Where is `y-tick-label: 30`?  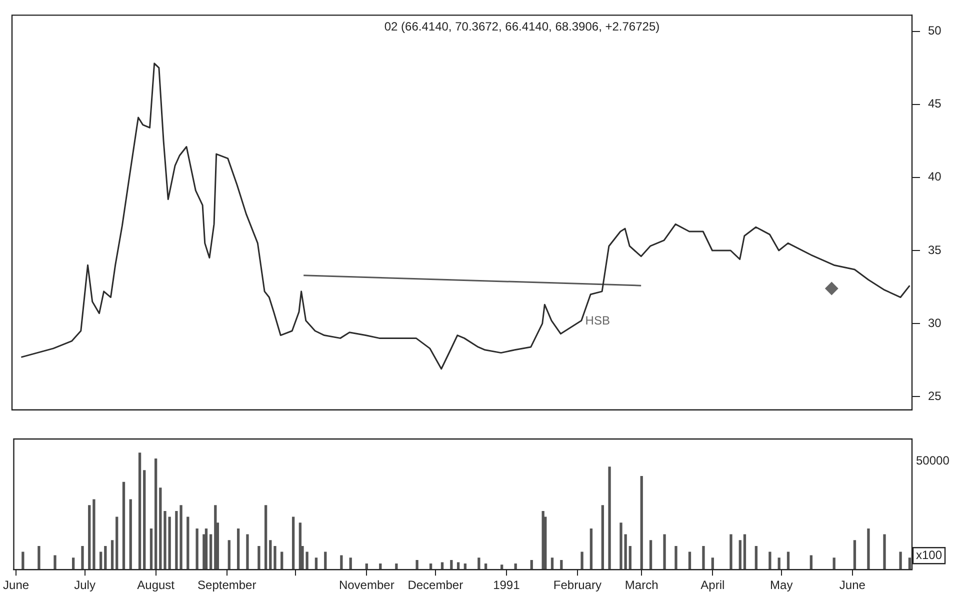
y-tick-label: 30 is located at coordinates (935, 323).